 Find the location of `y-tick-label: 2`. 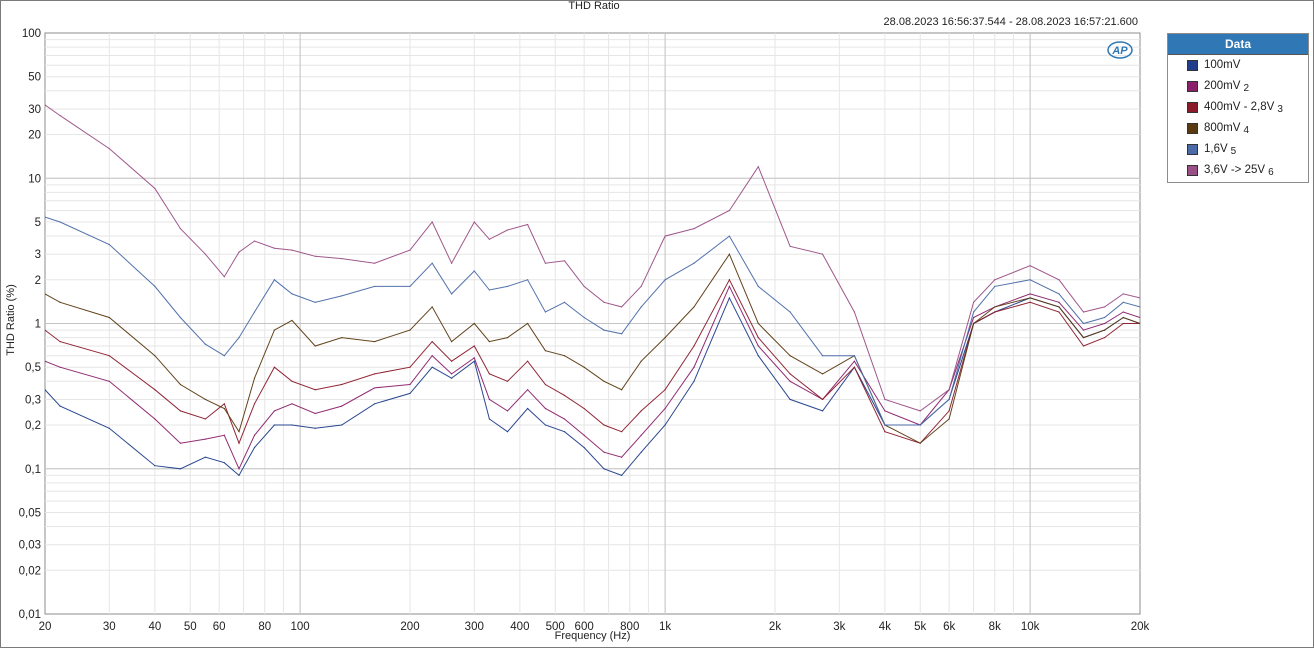

y-tick-label: 2 is located at coordinates (38, 281).